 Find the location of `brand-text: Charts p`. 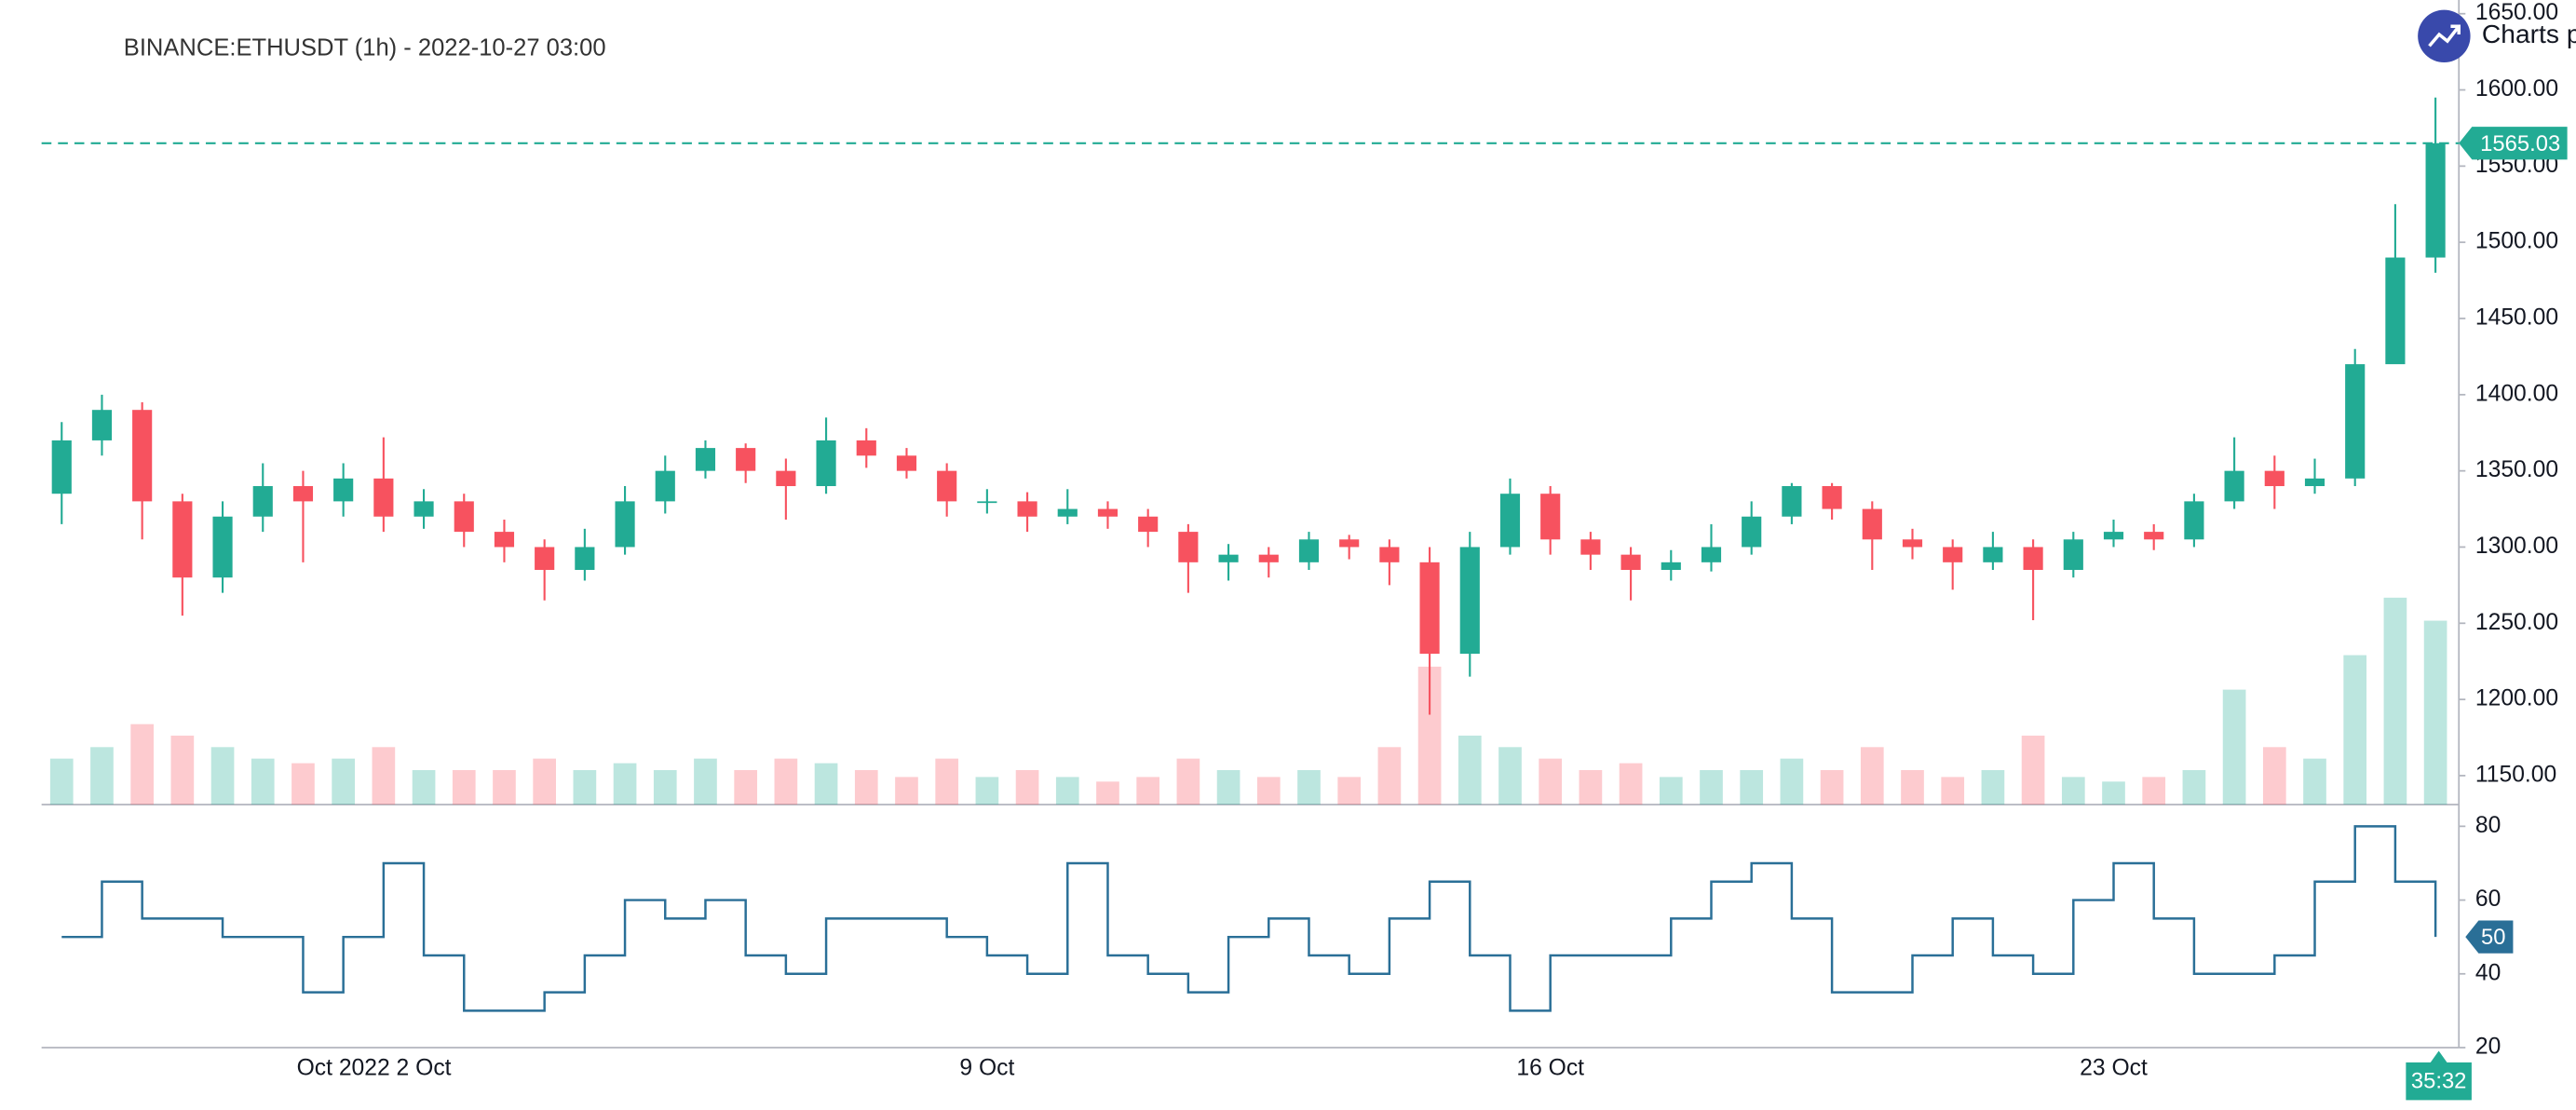

brand-text: Charts p is located at coordinates (2529, 33).